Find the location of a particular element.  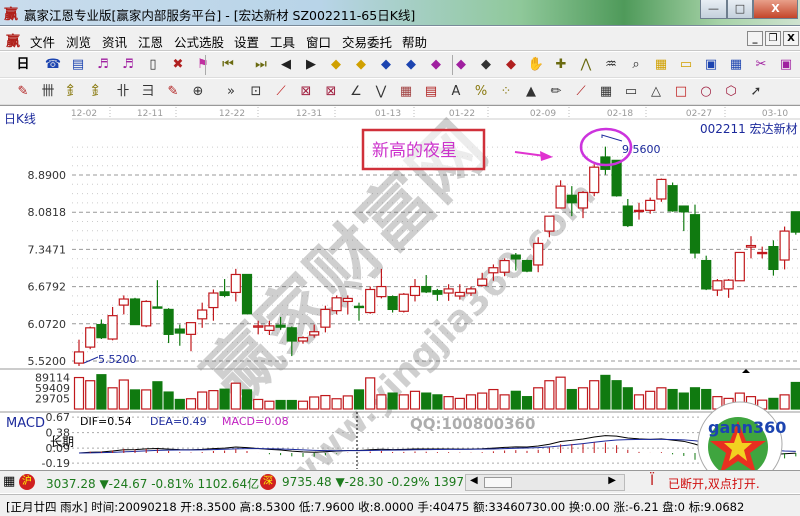

ticker-scrollbar: ◀ ▶ is located at coordinates (545, 482).